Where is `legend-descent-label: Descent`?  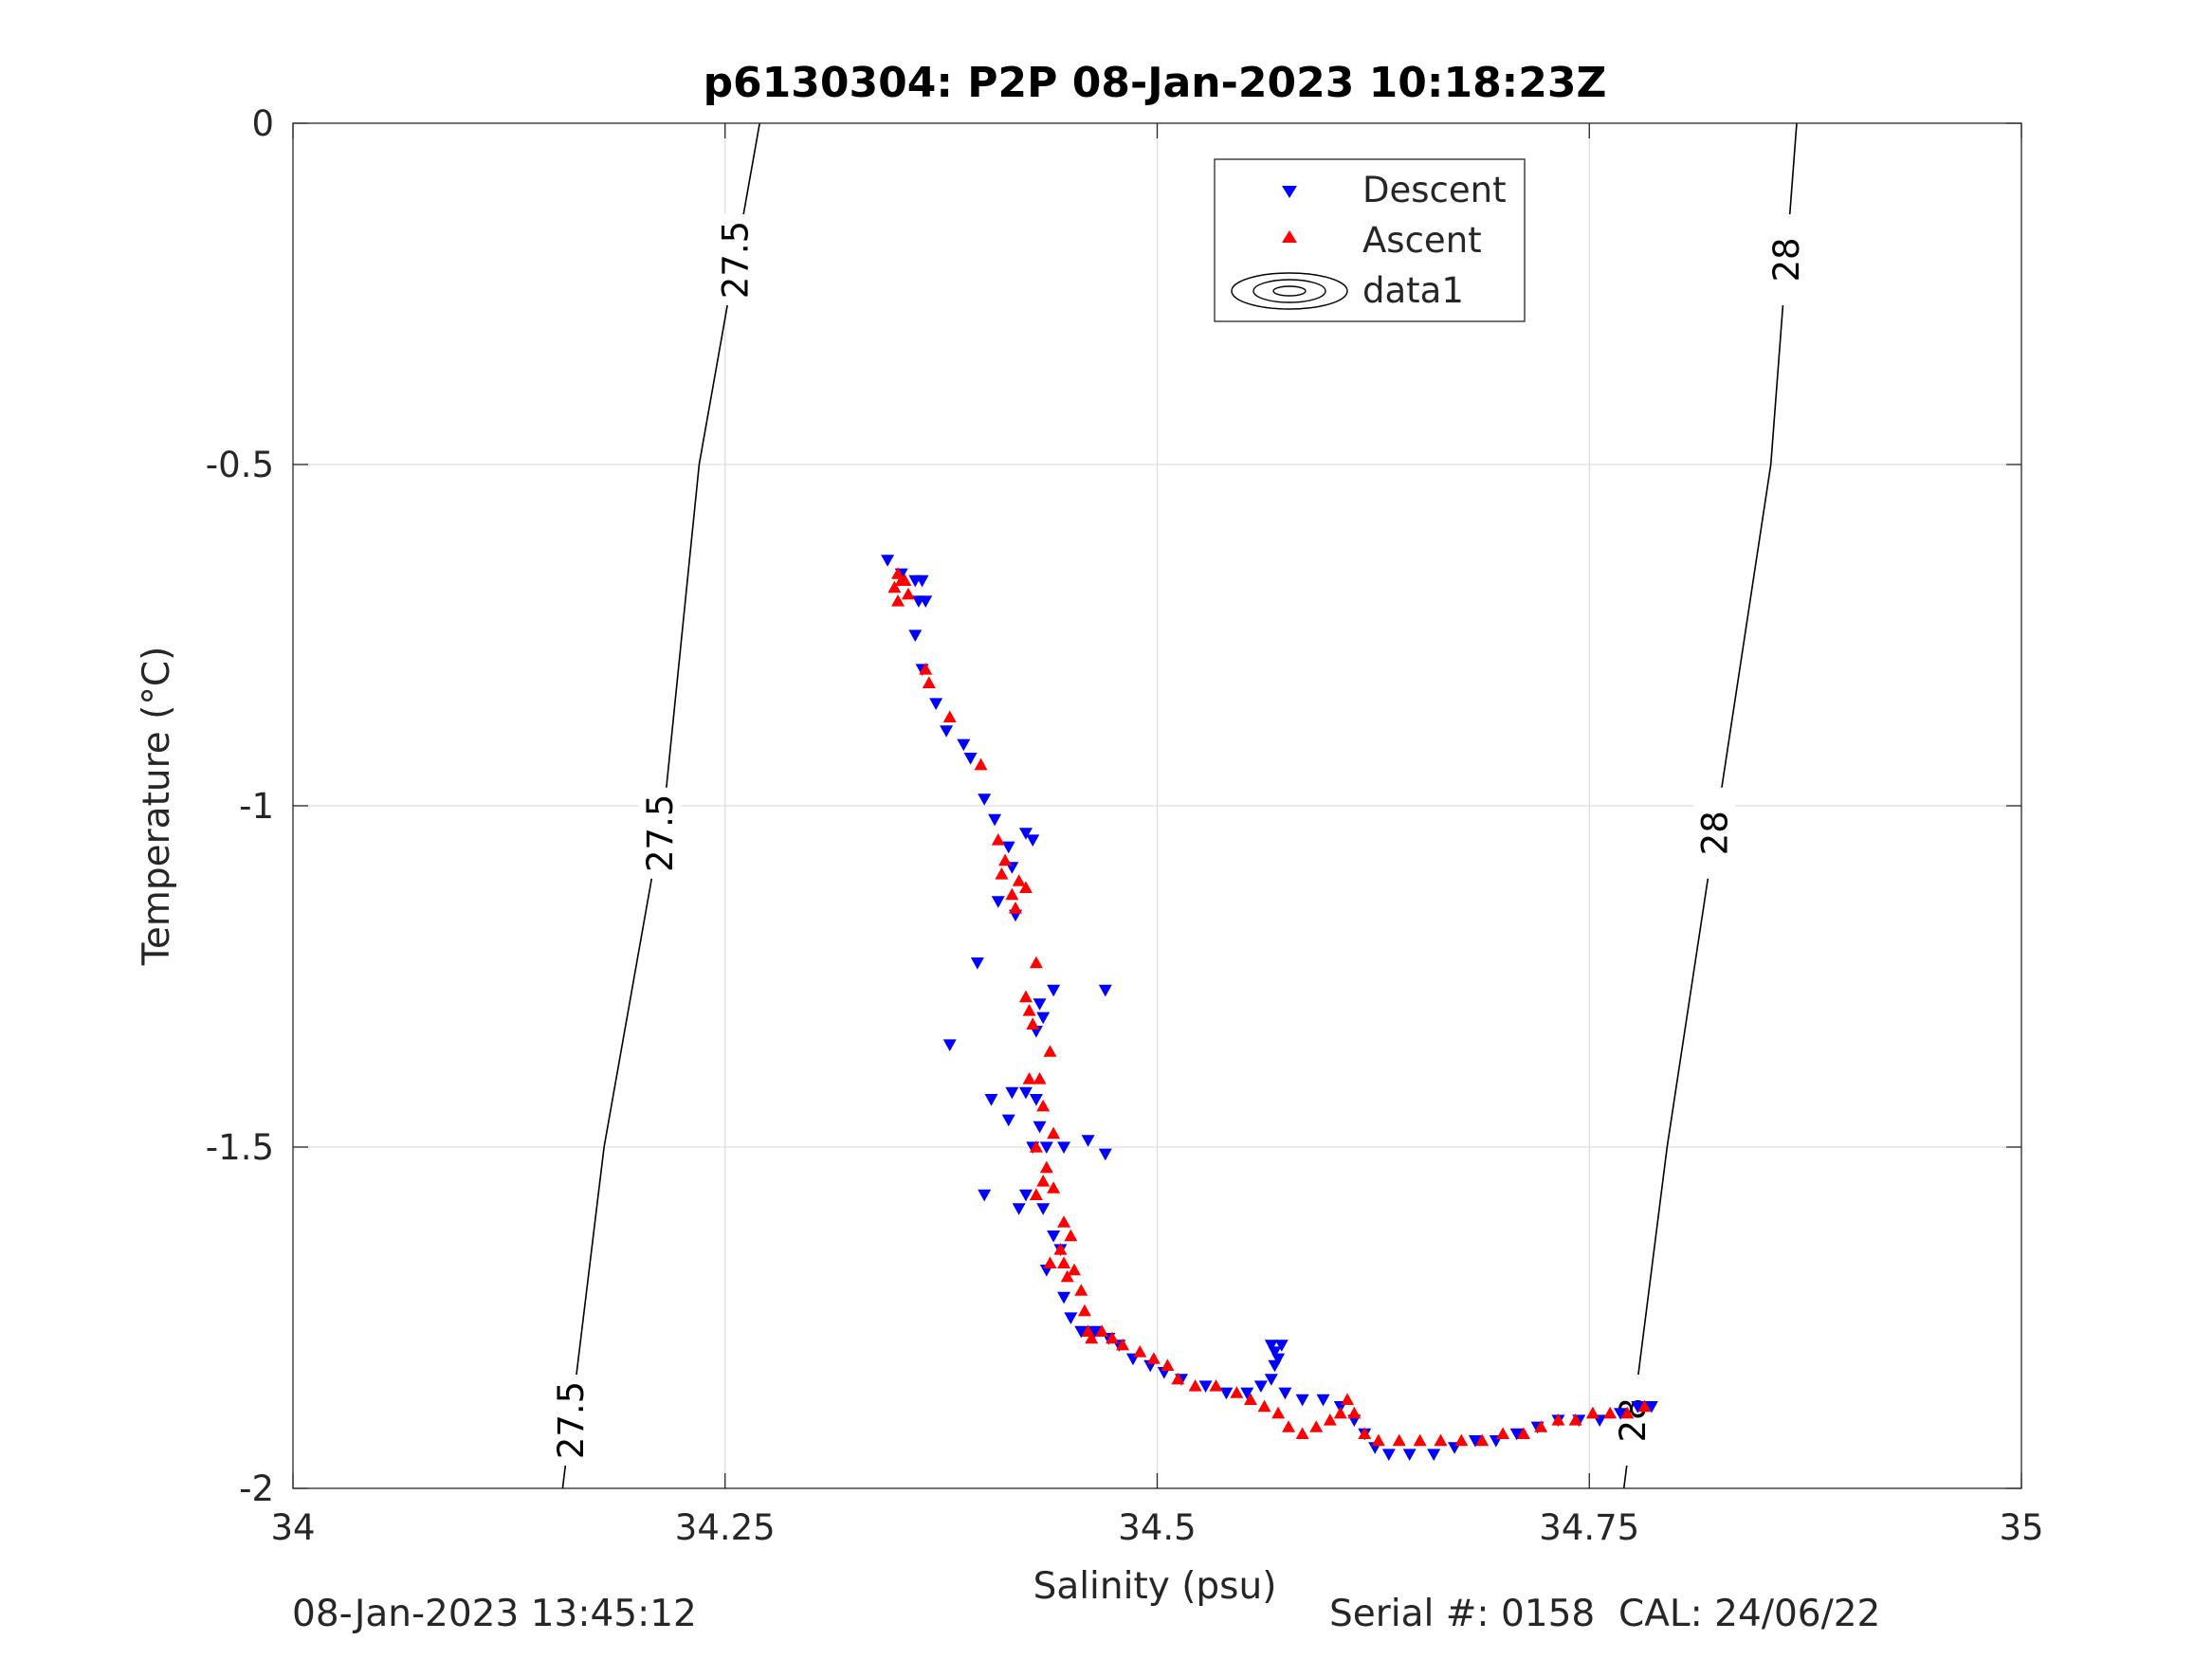
legend-descent-label: Descent is located at coordinates (1434, 190).